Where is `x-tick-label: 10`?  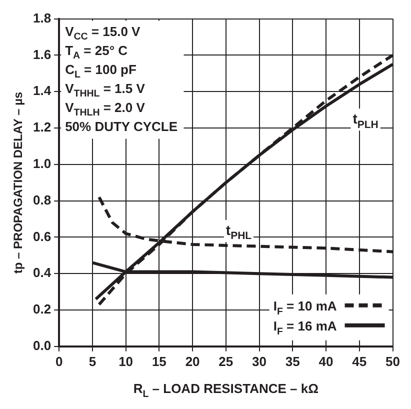 x-tick-label: 10 is located at coordinates (126, 361).